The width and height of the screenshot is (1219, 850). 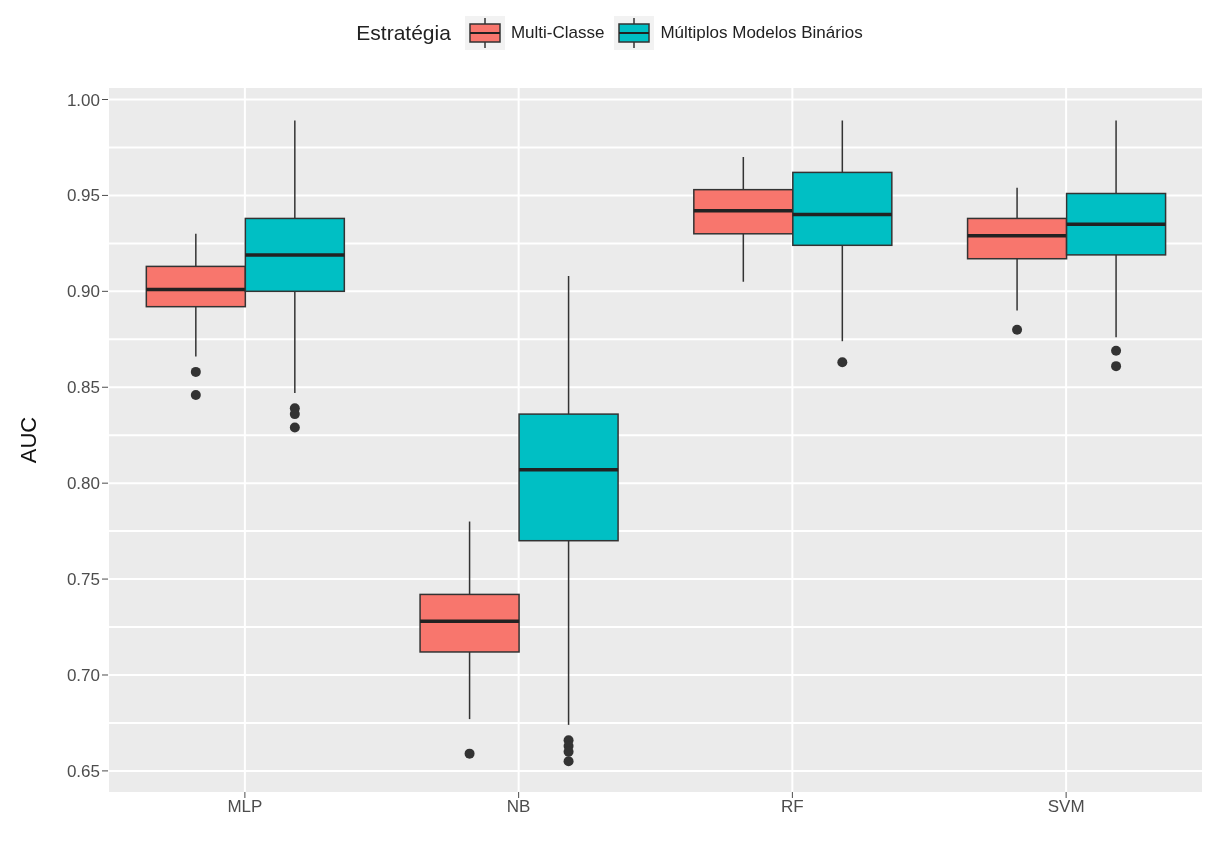 I want to click on y-tick-label: 0.80, so click(x=83, y=484).